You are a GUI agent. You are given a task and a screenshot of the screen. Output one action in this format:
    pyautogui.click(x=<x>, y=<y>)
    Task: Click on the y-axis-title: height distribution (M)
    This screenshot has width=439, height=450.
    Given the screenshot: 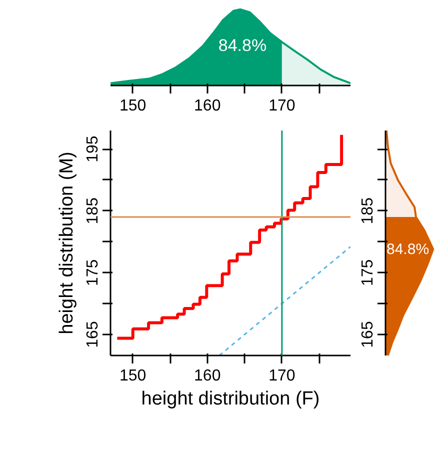 What is the action you would take?
    pyautogui.click(x=67, y=243)
    